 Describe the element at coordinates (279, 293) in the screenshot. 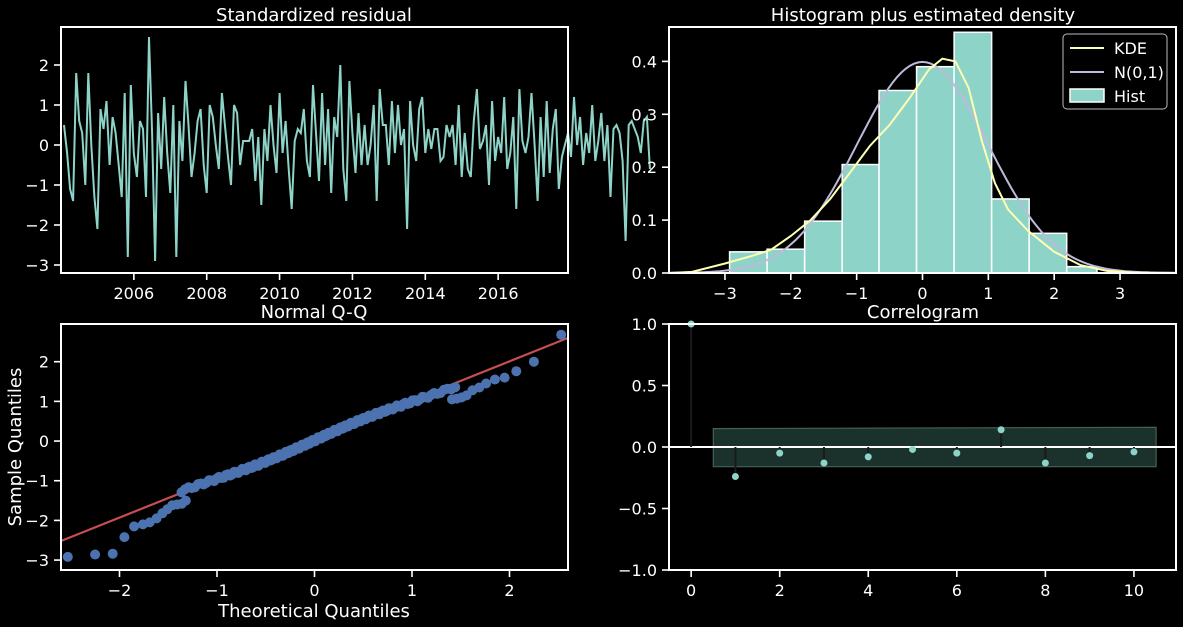

I see `residual-xtick-label: 2010` at that location.